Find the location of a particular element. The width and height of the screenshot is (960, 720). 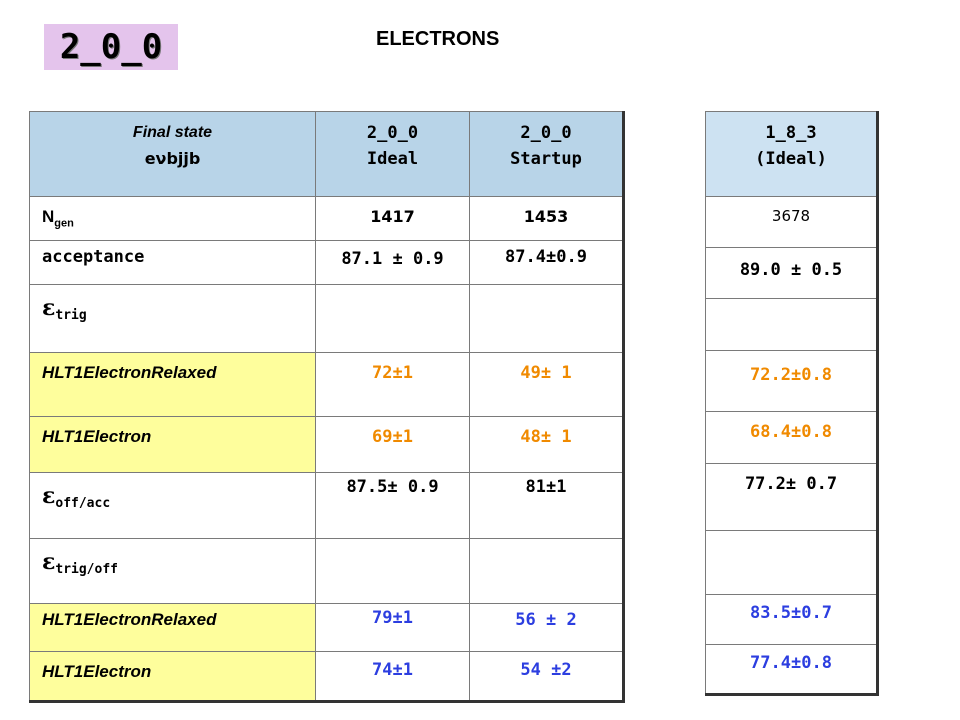

cell-eps-trigoff-ideal is located at coordinates (392, 571).